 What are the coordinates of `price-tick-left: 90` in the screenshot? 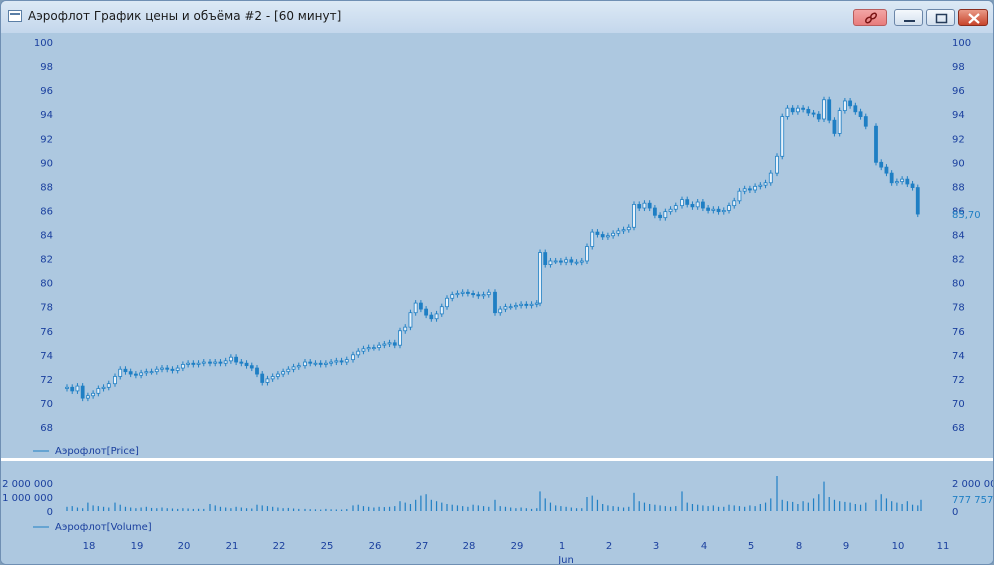 It's located at (46, 163).